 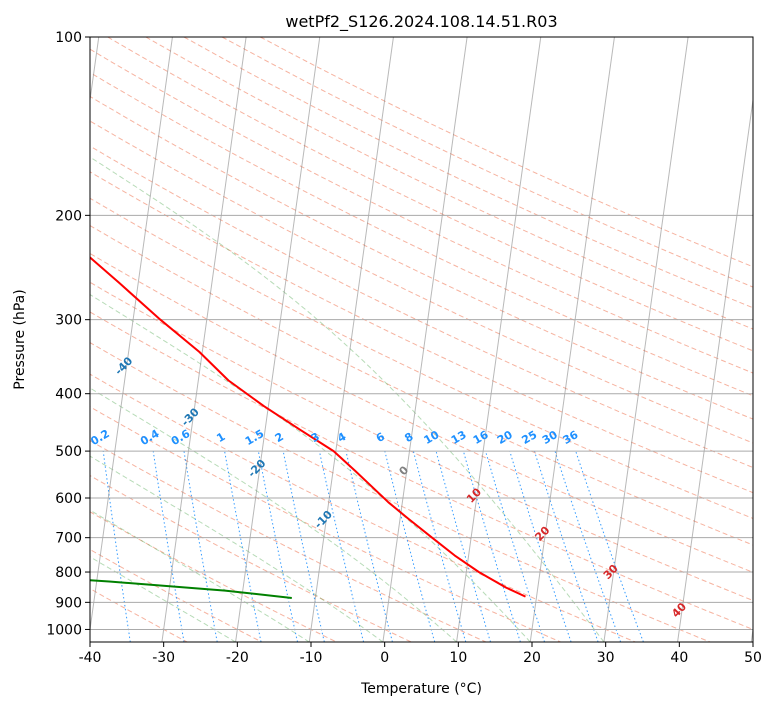 I want to click on isotherm-label: -60, so click(x=1, y=264).